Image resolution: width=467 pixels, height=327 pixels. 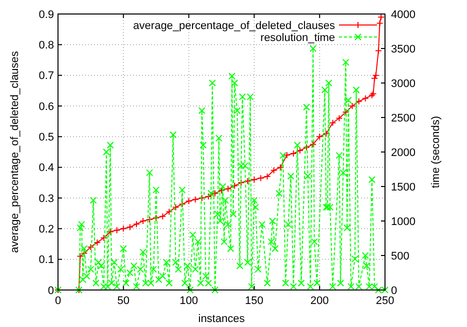 I want to click on y2-tick-label: 2500, so click(x=403, y=118).